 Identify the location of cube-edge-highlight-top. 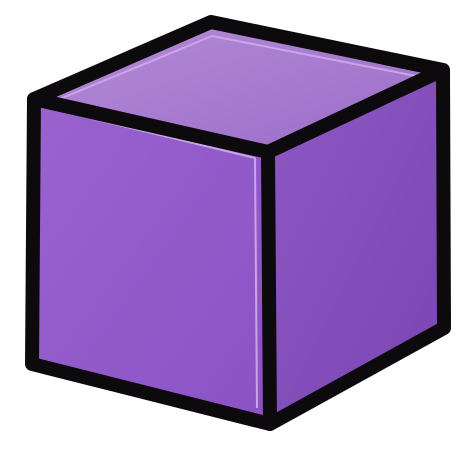
(238, 67).